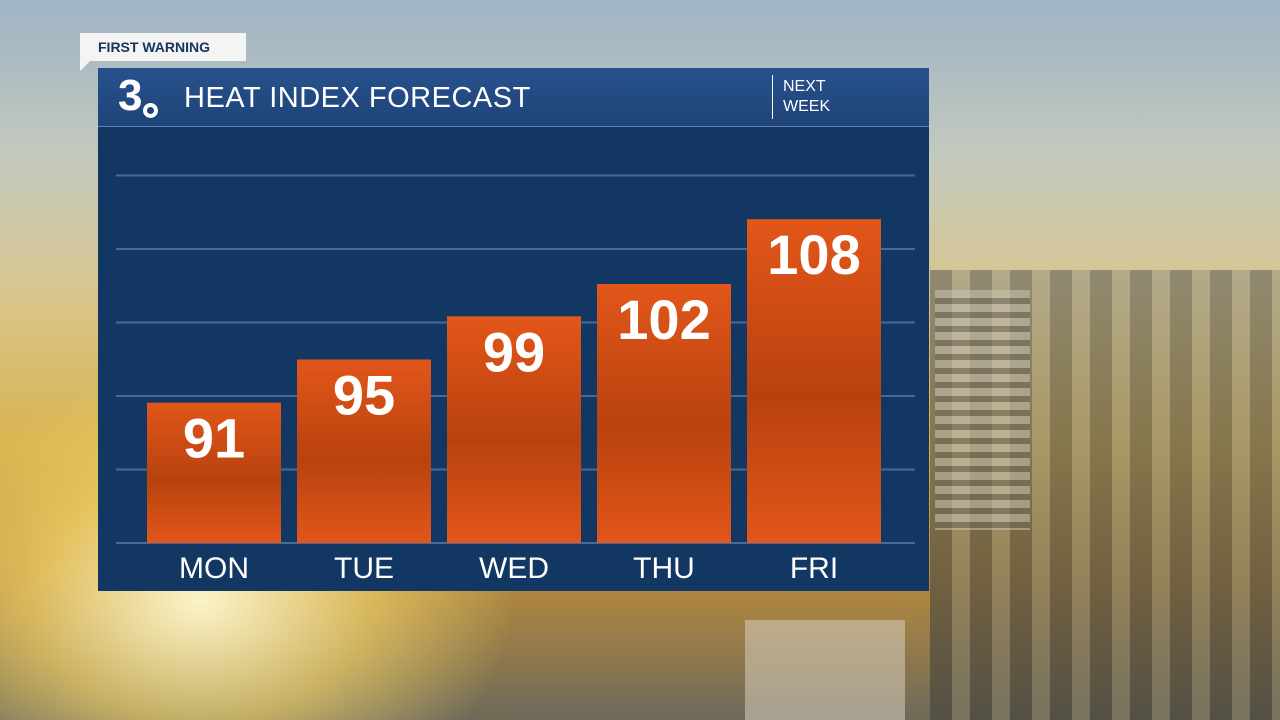 The image size is (1280, 720). What do you see at coordinates (664, 568) in the screenshot?
I see `x-tick-label: THU` at bounding box center [664, 568].